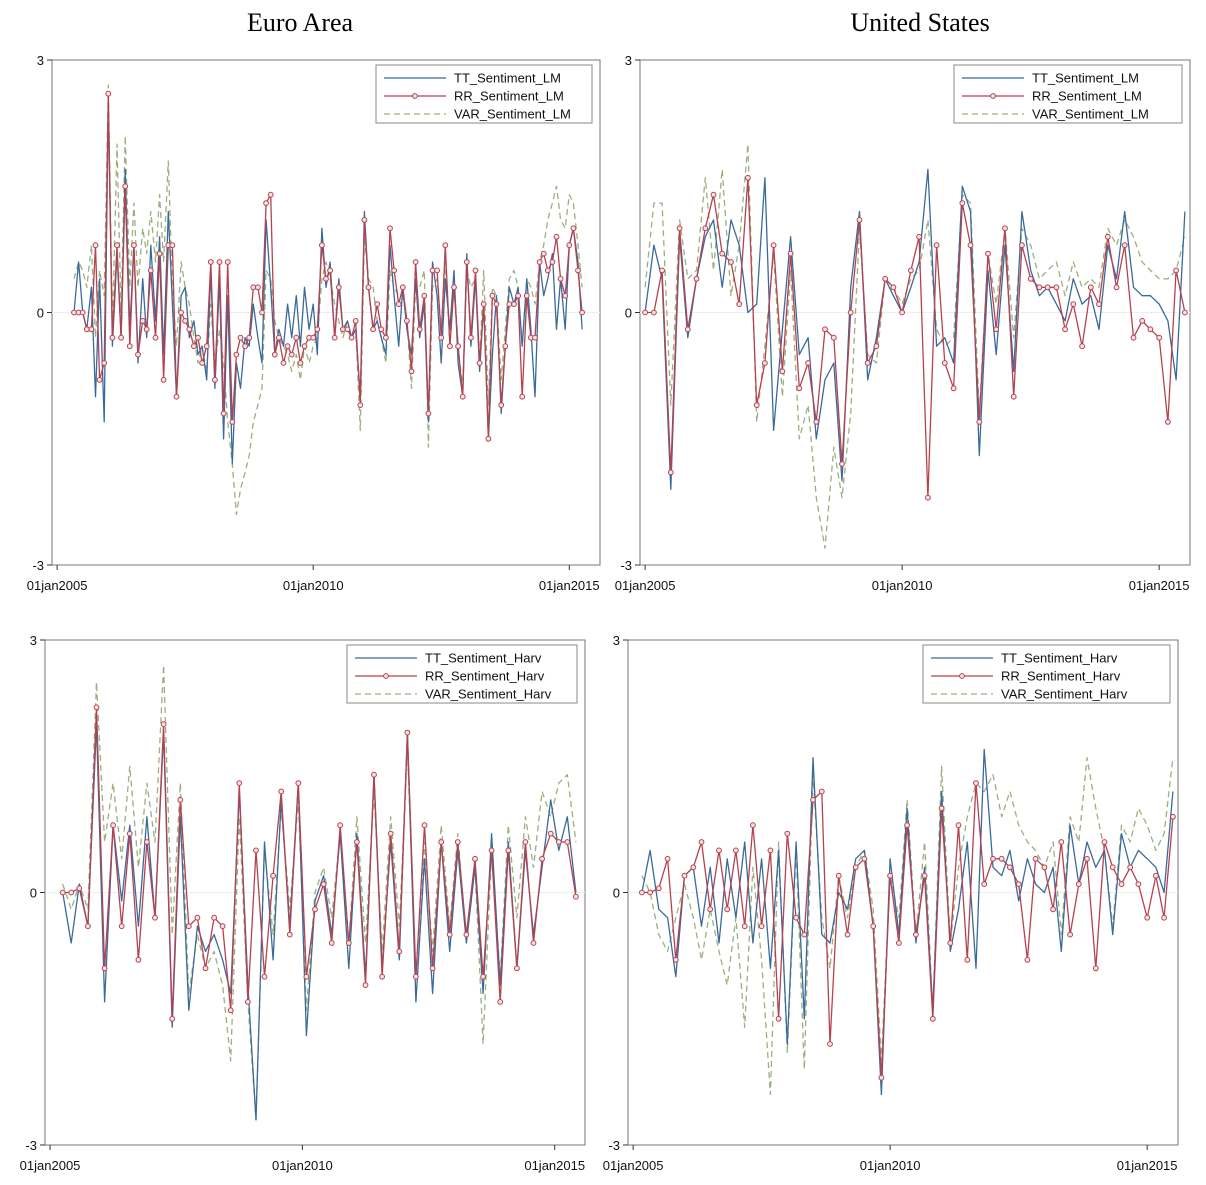 This screenshot has height=1185, width=1206. What do you see at coordinates (907, 926) in the screenshot?
I see `series-line-VAR_Sentiment_Harv` at bounding box center [907, 926].